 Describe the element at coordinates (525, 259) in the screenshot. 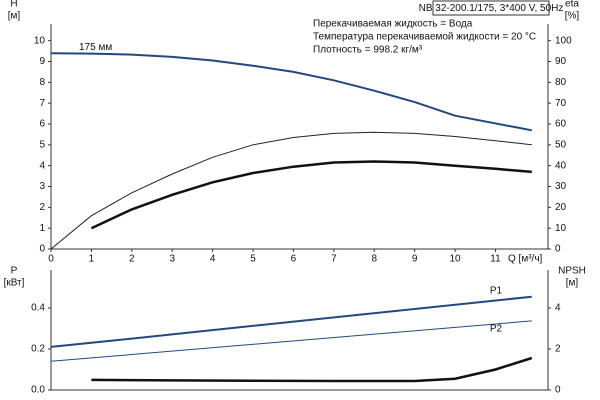

I see `x-axis-label: Q [м³/ч]` at that location.